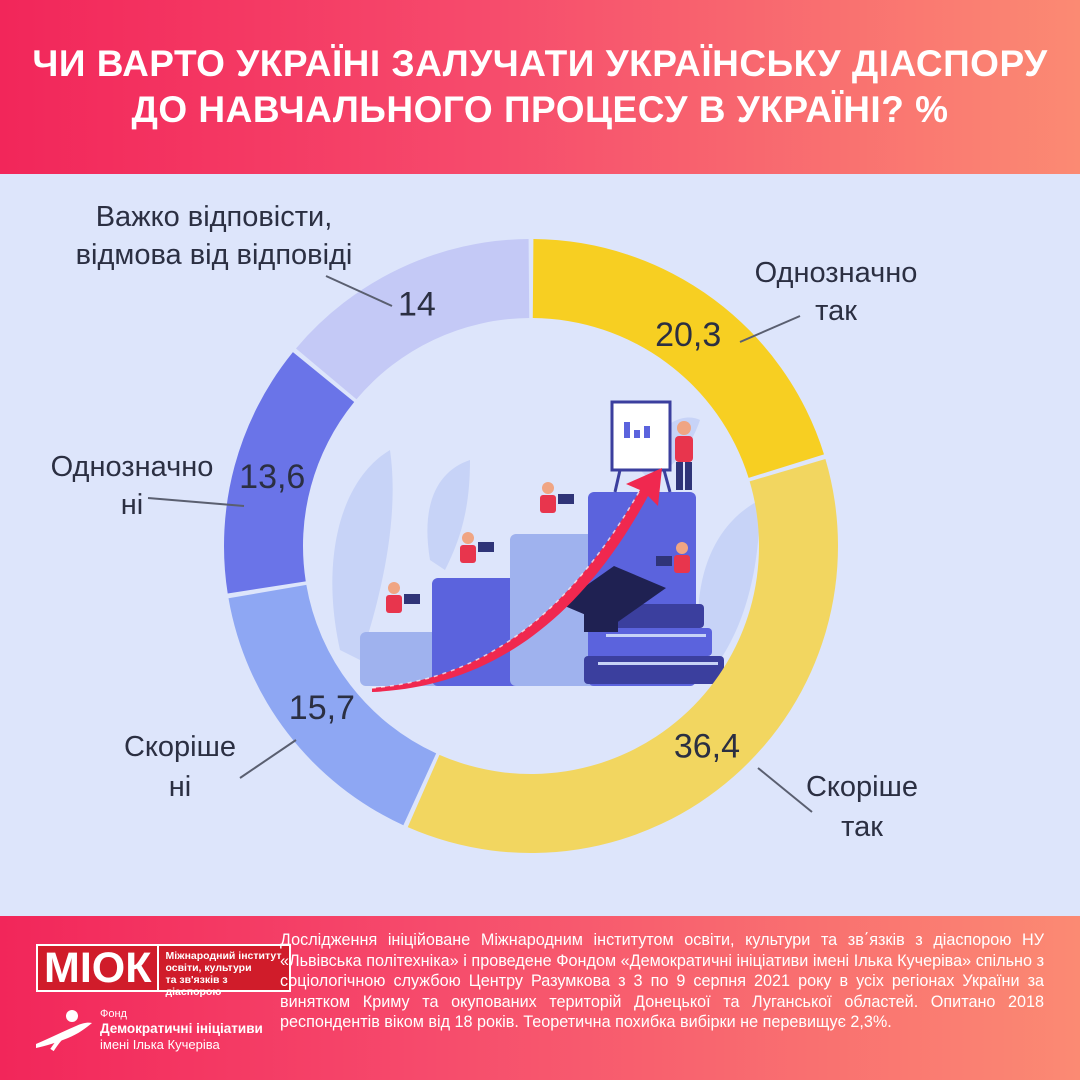 Image resolution: width=1080 pixels, height=1080 pixels. Describe the element at coordinates (862, 787) in the screenshot. I see `category-label-2-line-1: Скоріше` at that location.